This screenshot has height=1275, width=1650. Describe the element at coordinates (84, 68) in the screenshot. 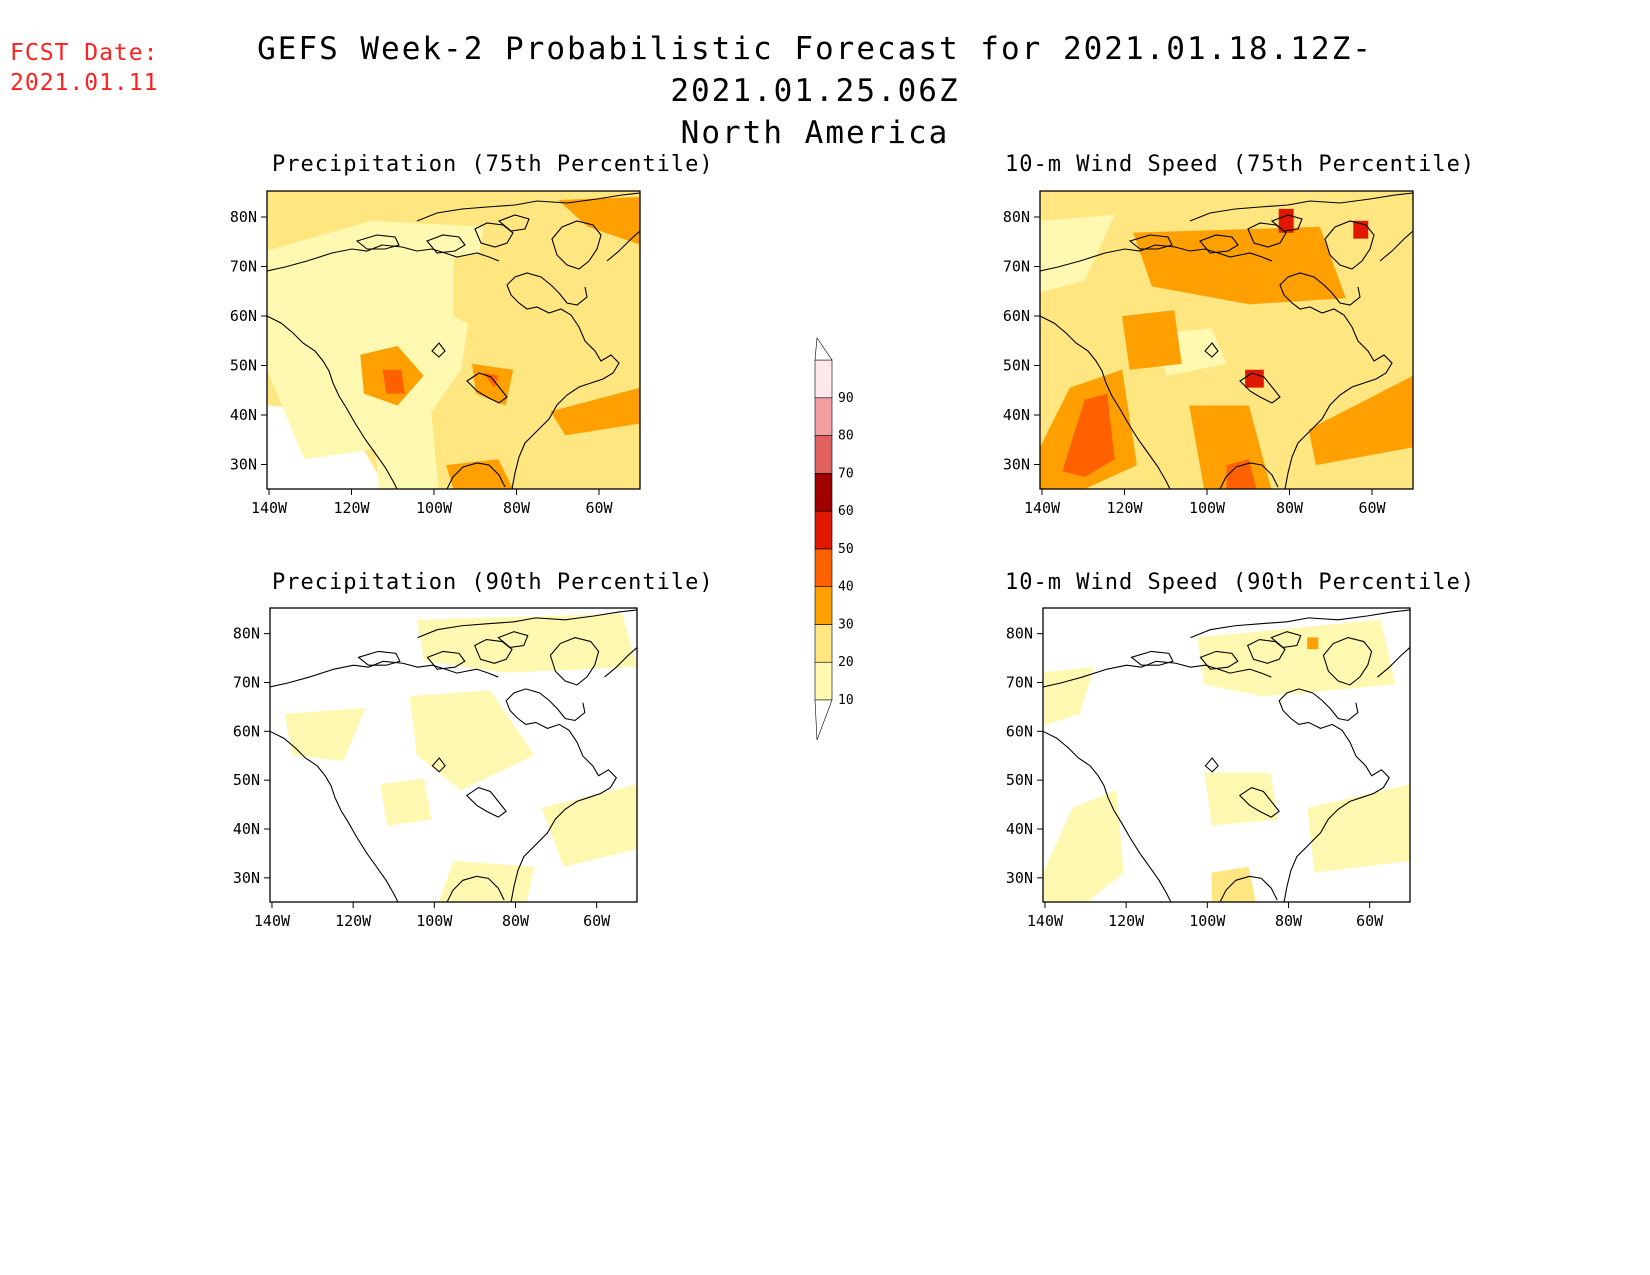

I see `forecast-date: FCST Date: 2021.01.11` at that location.